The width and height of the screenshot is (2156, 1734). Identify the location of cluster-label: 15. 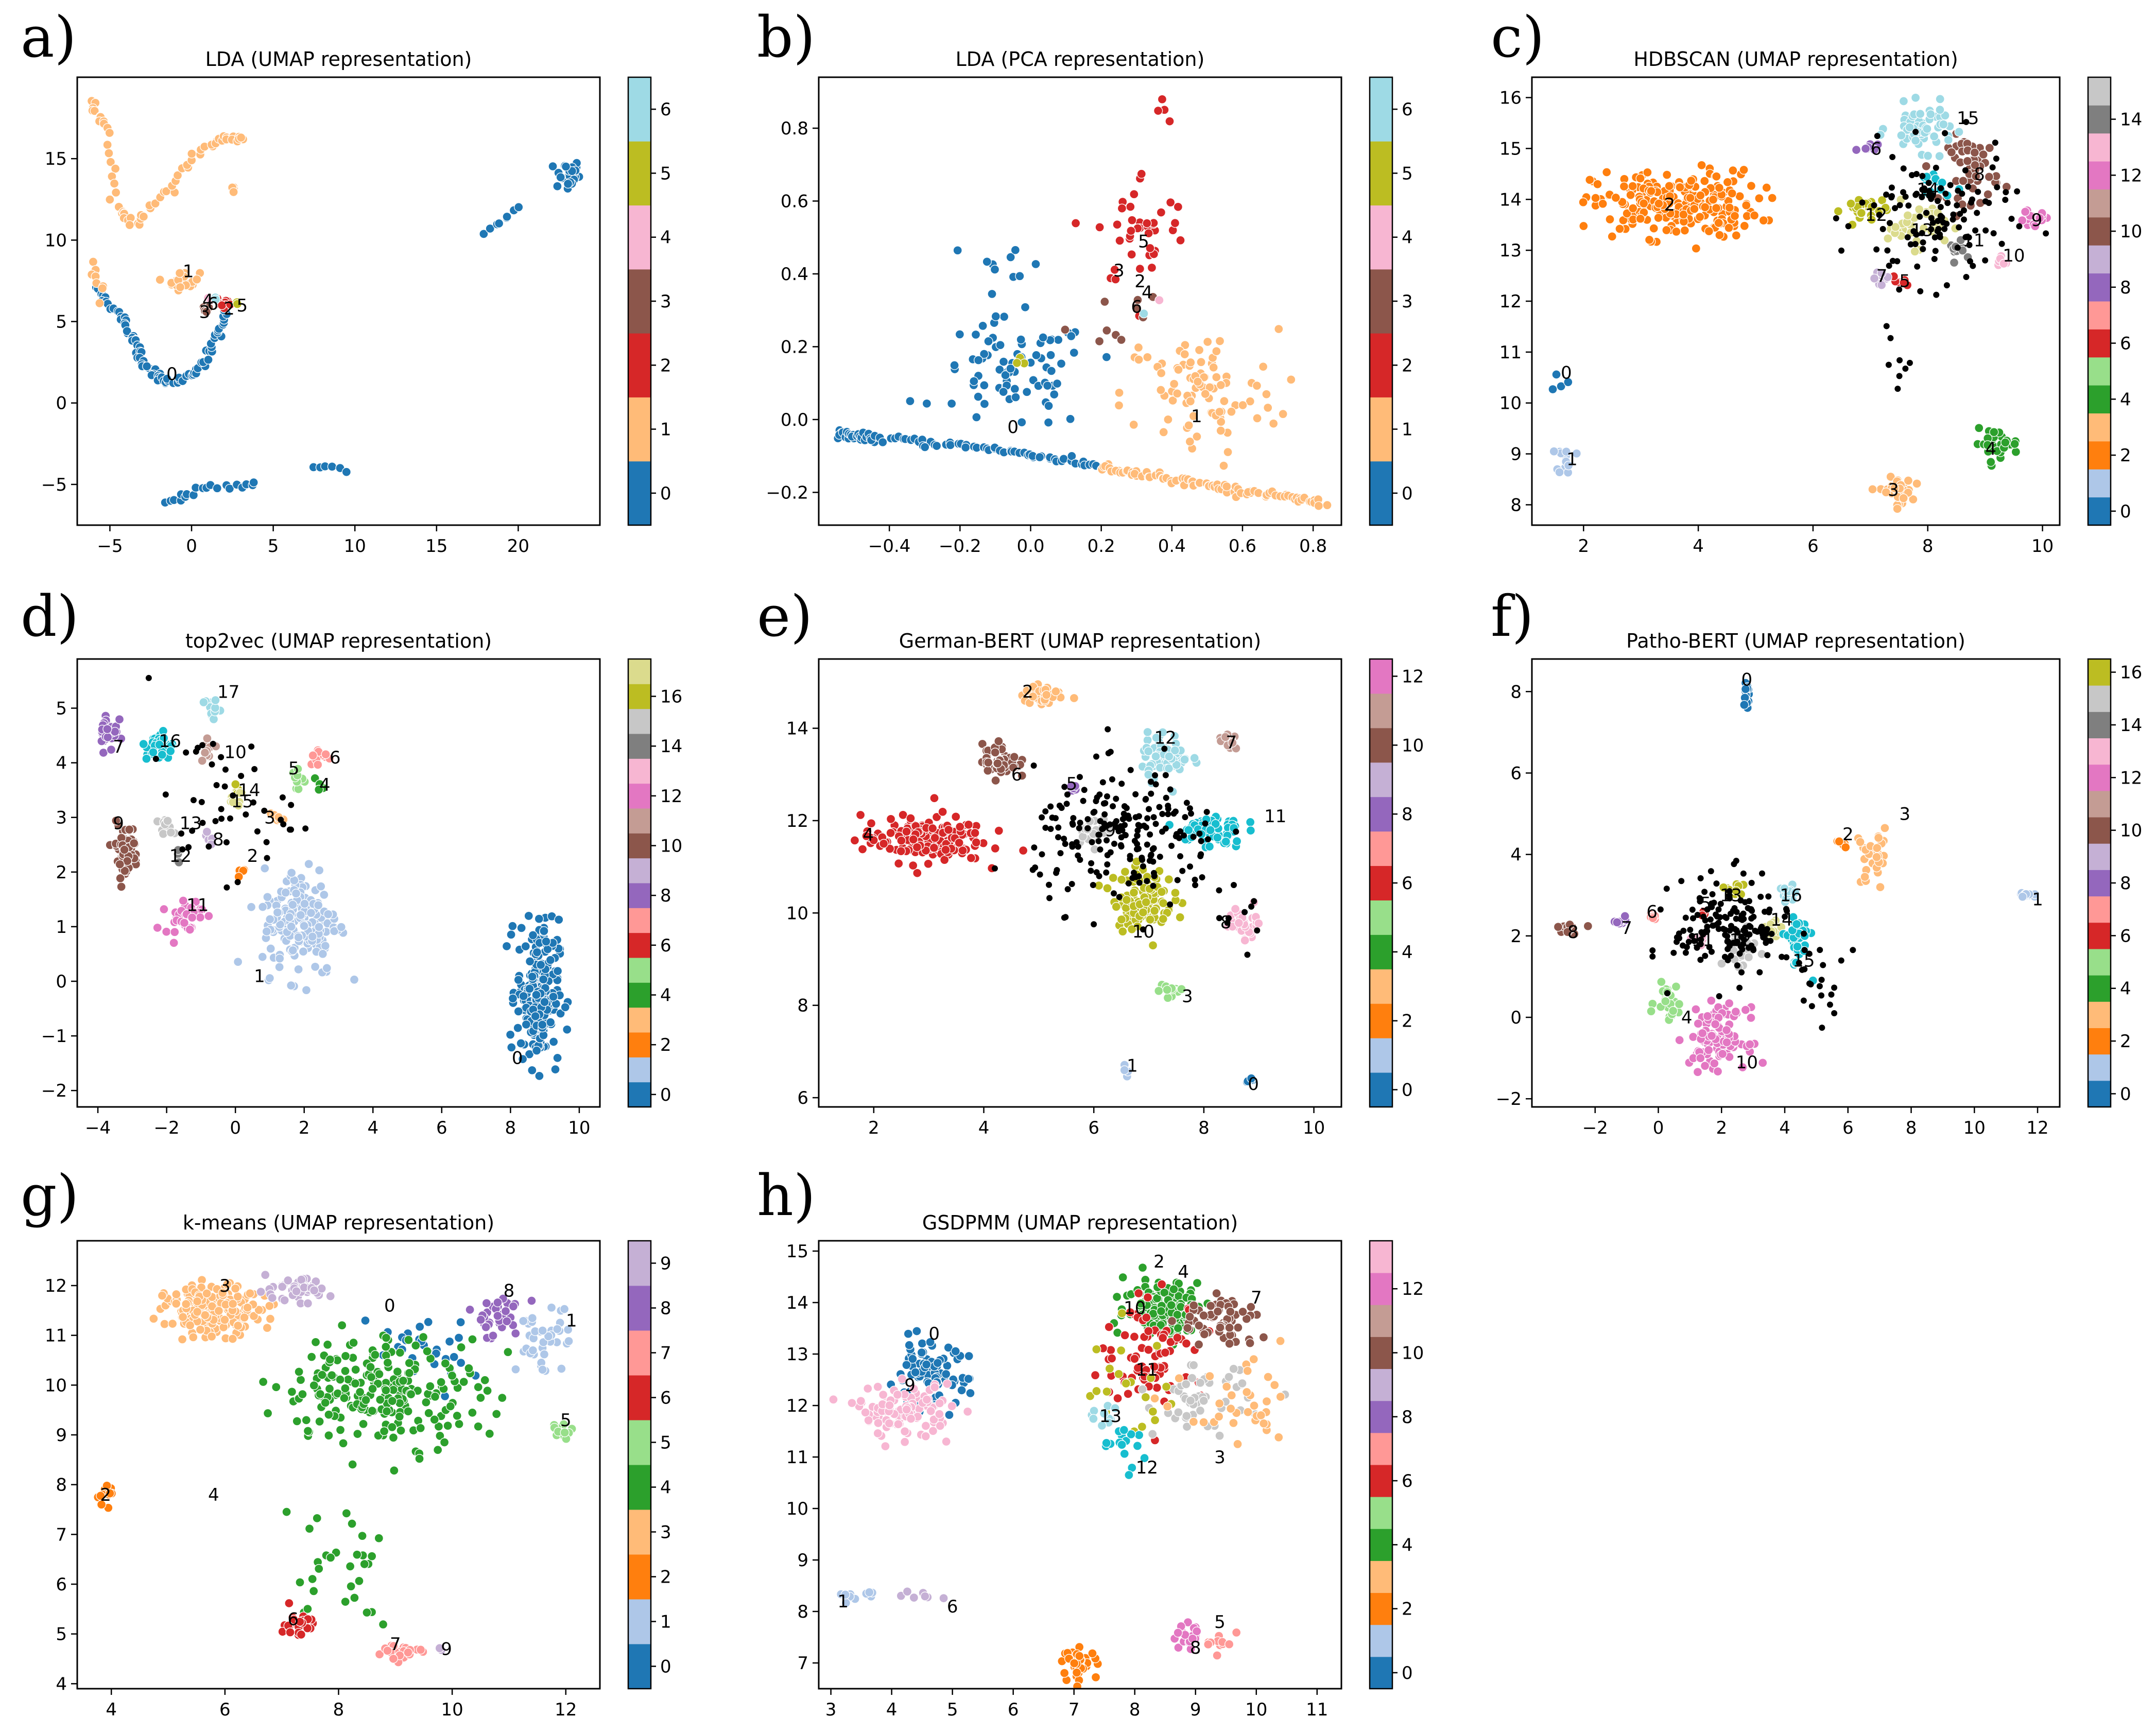
(1803, 960).